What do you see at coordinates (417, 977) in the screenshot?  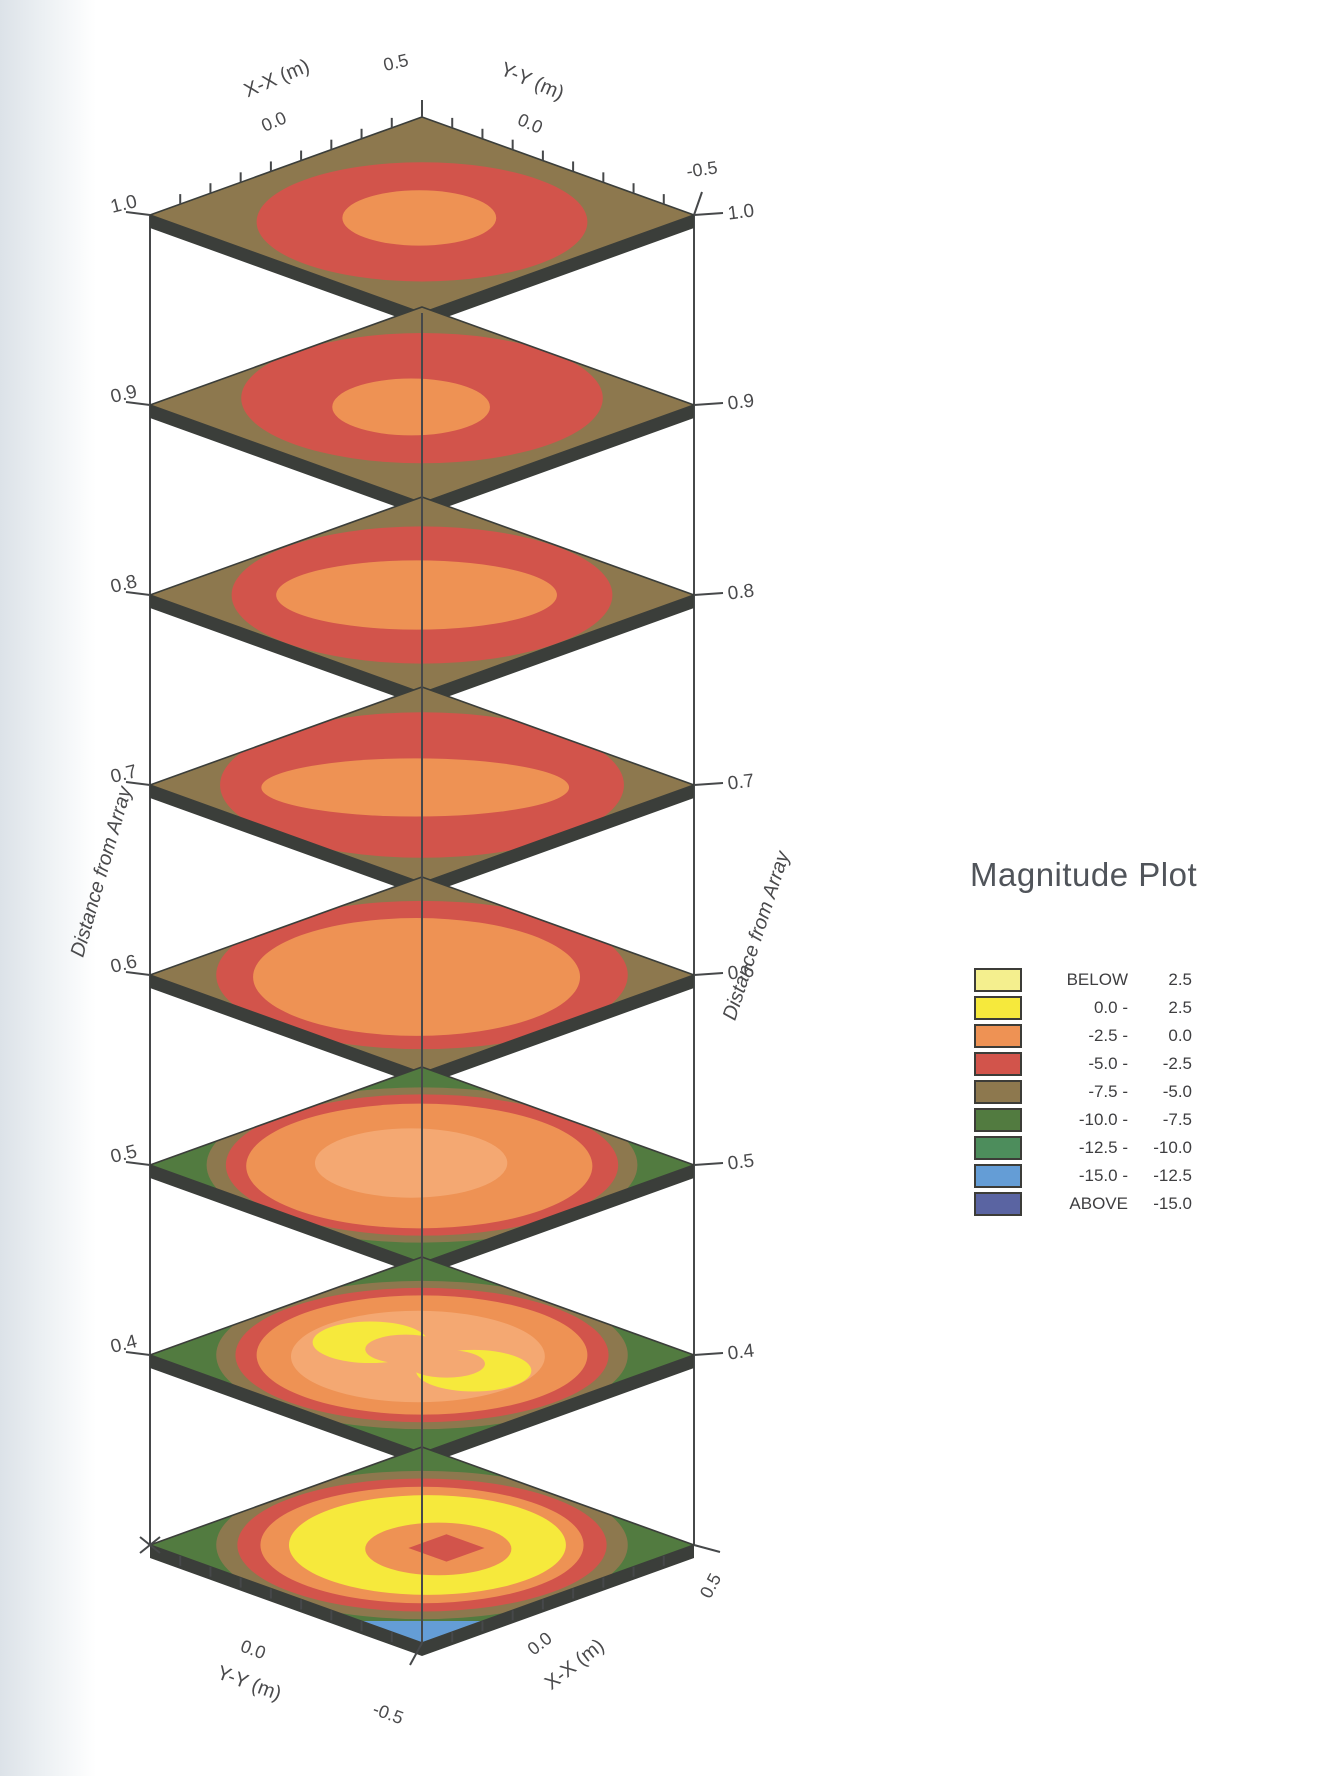 I see `slice-0.6-contour-orange` at bounding box center [417, 977].